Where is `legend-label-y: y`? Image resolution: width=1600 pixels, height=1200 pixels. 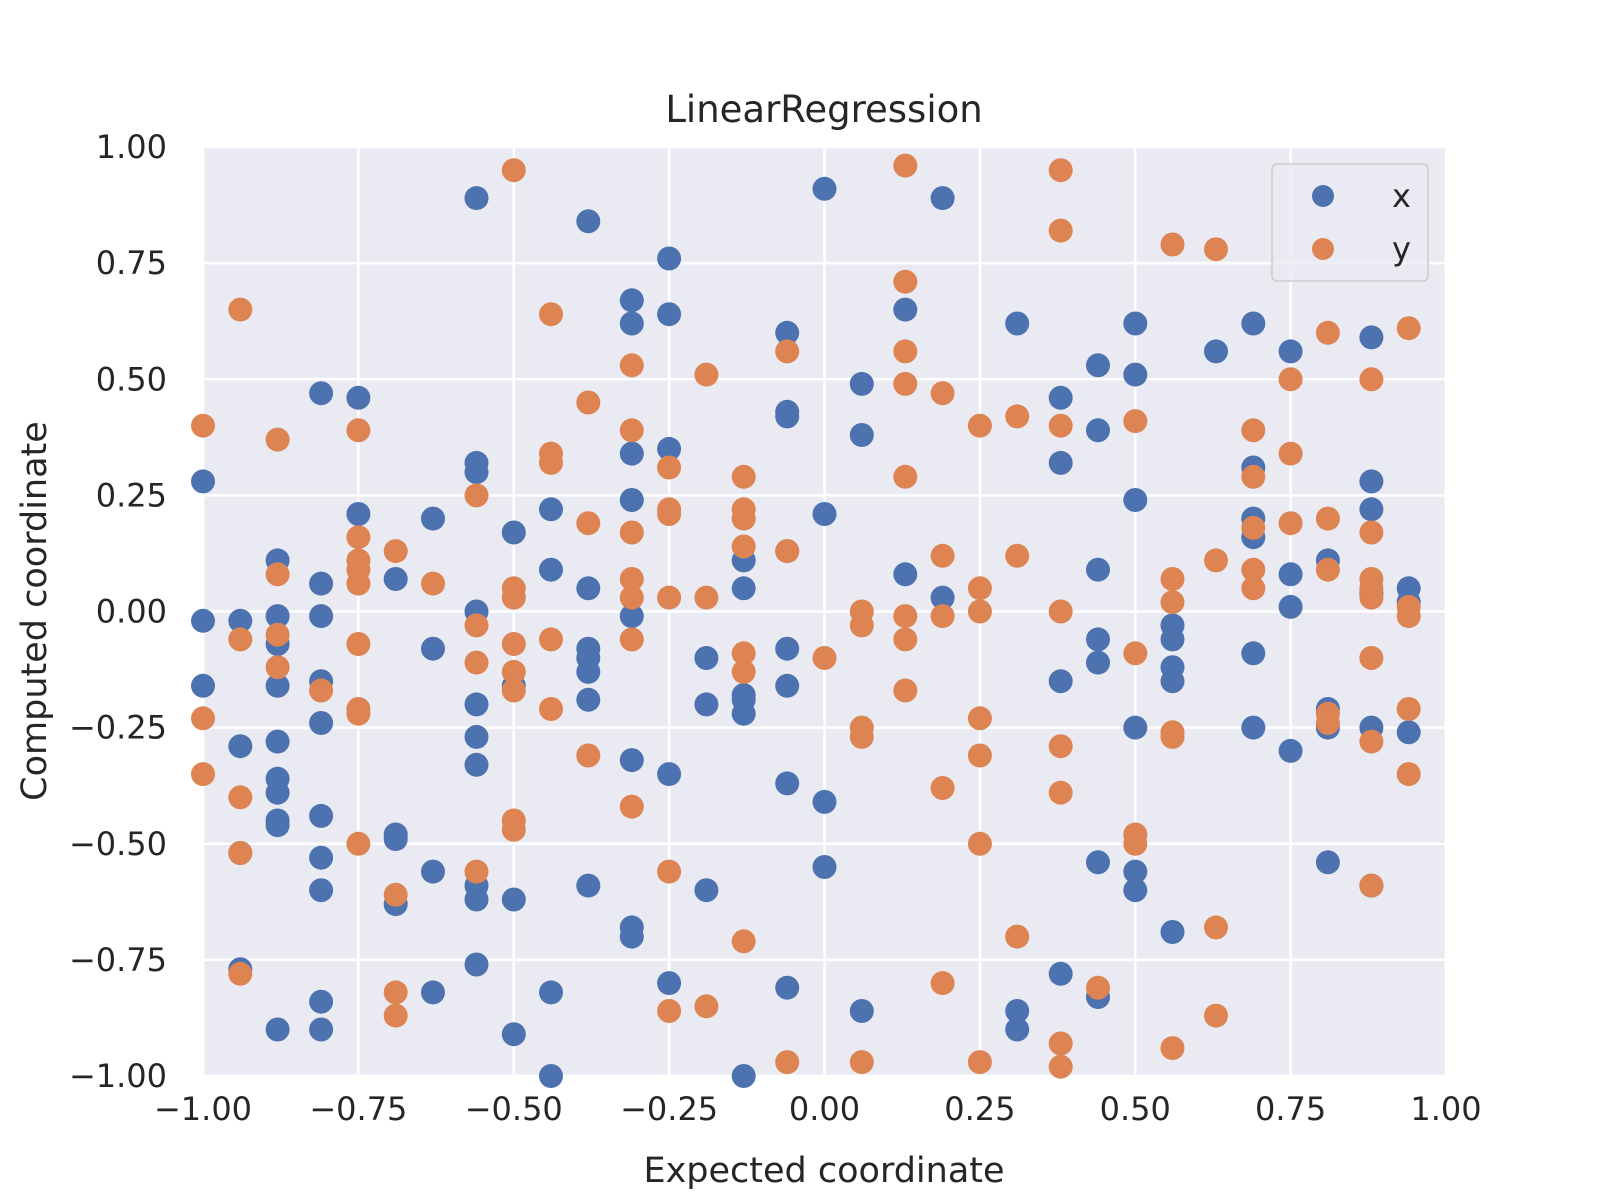
legend-label-y: y is located at coordinates (1401, 249).